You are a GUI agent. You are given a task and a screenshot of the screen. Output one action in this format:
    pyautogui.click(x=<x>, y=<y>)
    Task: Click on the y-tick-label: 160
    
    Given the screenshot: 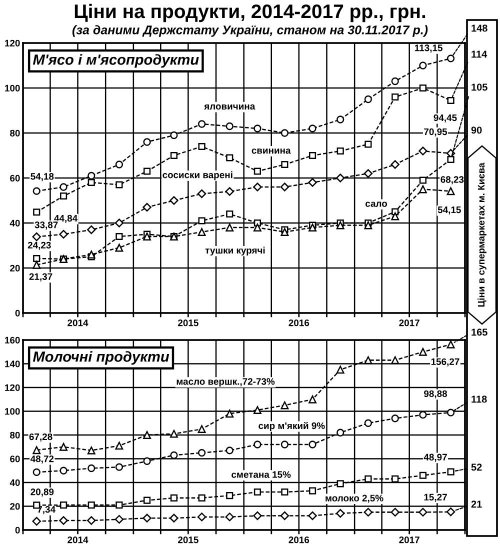 What is the action you would take?
    pyautogui.click(x=12, y=340)
    